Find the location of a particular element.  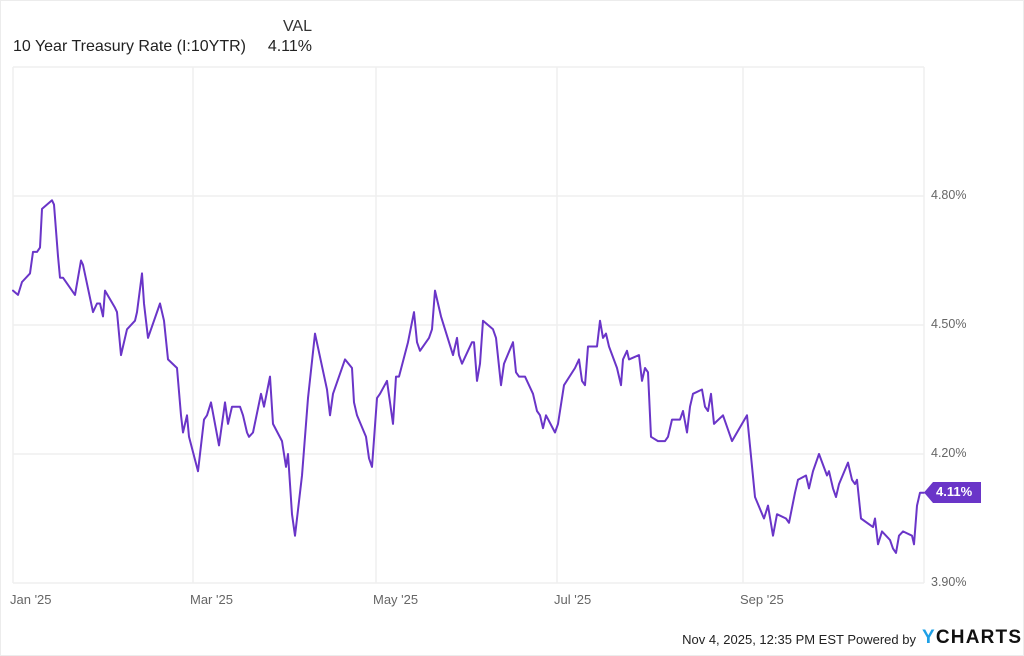

y-tick-label: 4.50% is located at coordinates (949, 324).